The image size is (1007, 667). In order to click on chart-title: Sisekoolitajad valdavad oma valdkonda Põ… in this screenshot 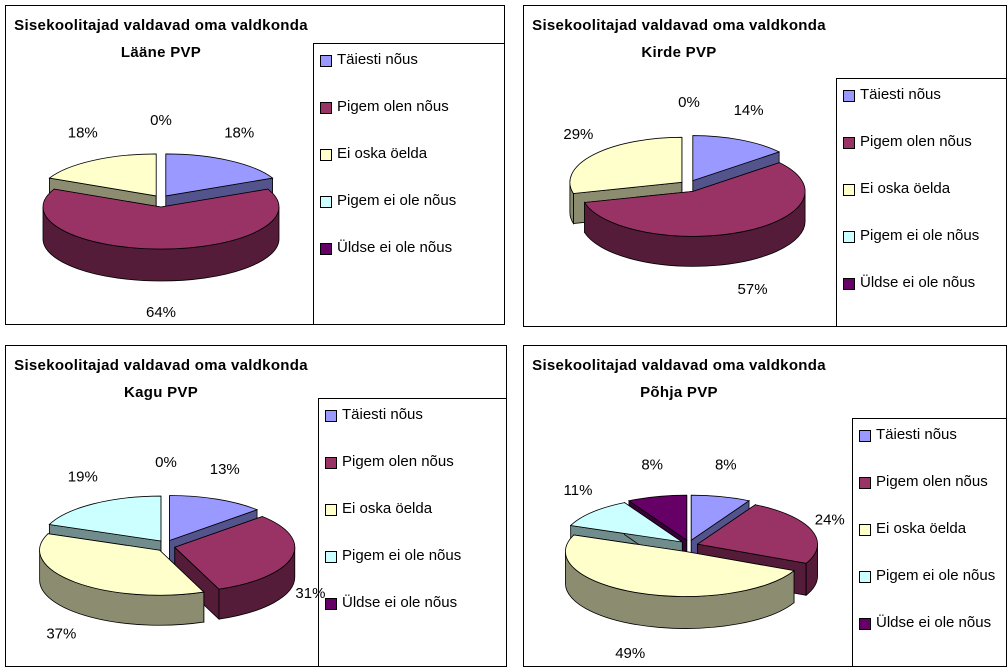, I will do `click(679, 379)`.